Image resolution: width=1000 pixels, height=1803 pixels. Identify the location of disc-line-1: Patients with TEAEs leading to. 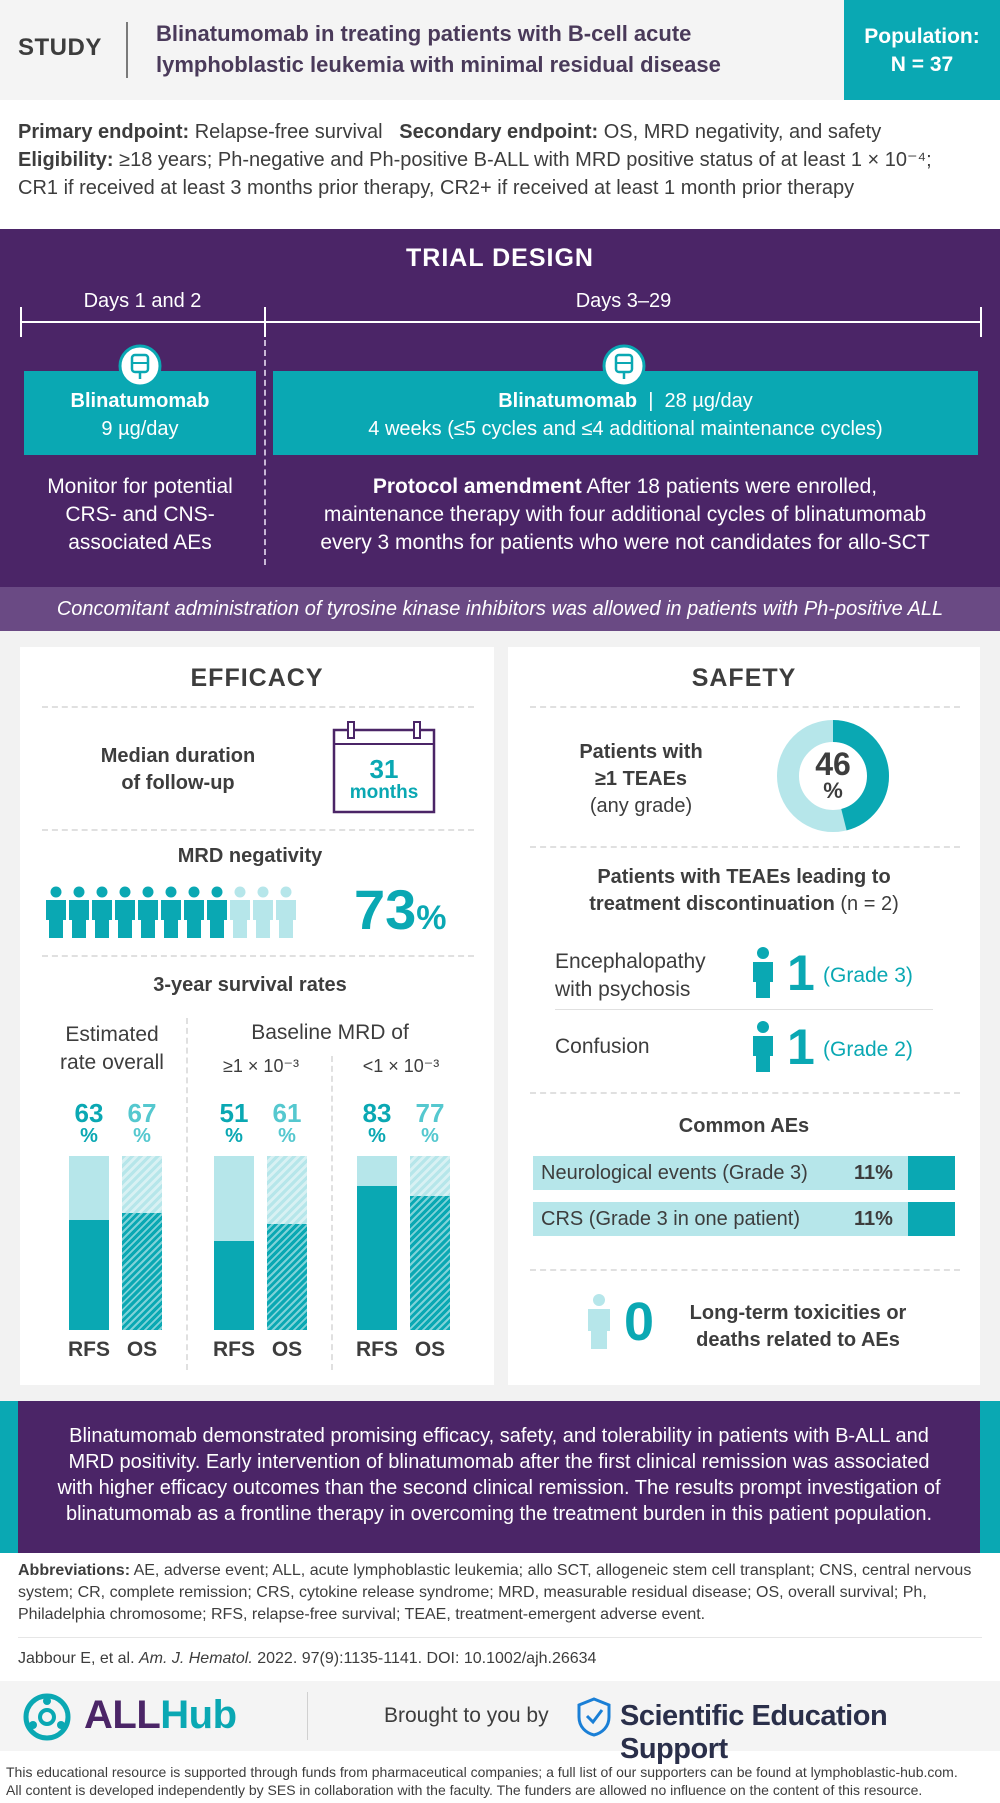
(744, 877).